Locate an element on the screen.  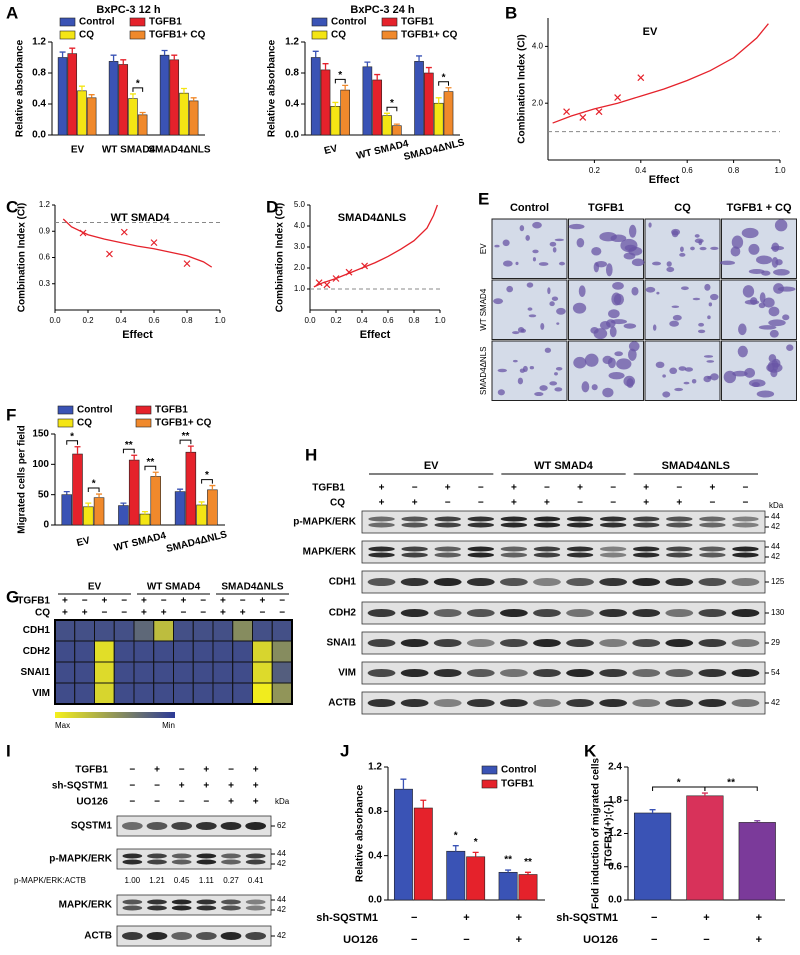
significance-bracket is located at coordinates (731, 789).